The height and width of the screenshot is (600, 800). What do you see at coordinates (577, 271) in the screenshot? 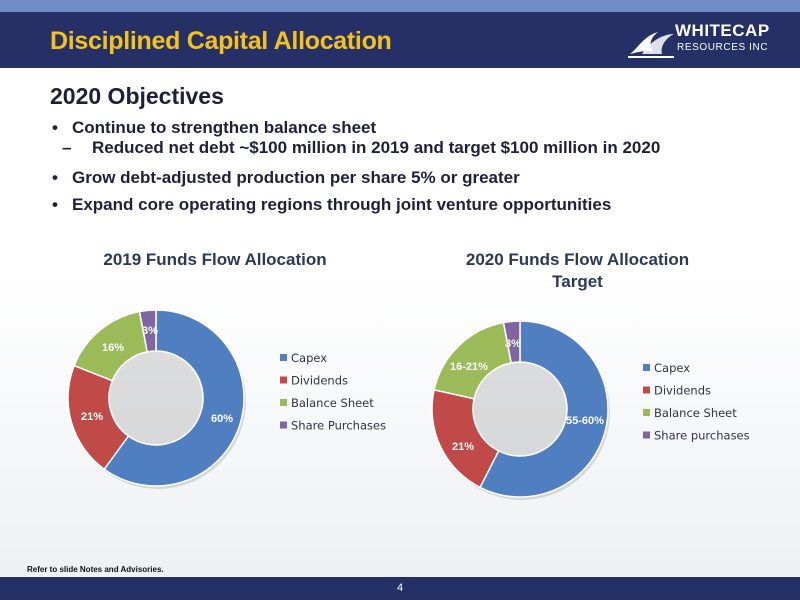
I see `chart-title-2020: 2020 Funds Flow Allocation Target` at bounding box center [577, 271].